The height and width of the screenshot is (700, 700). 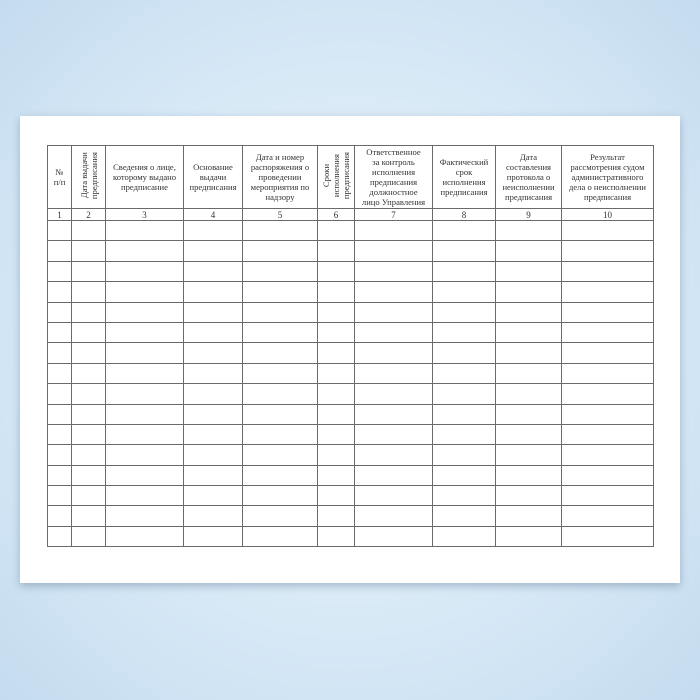 I want to click on column-number: 4, so click(x=213, y=214).